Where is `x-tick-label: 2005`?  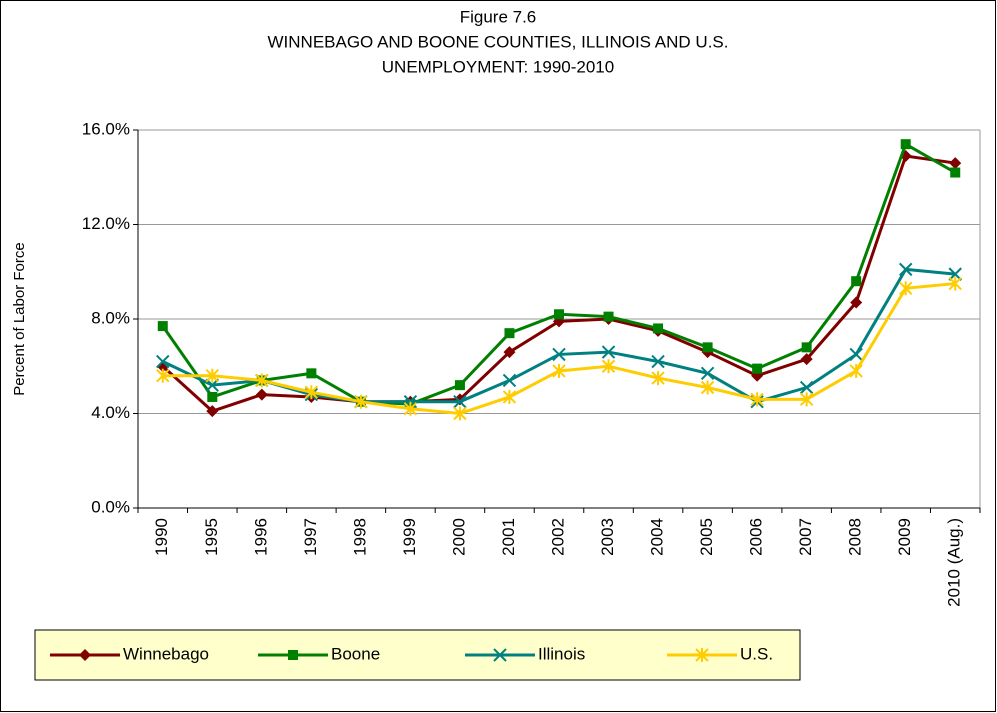
x-tick-label: 2005 is located at coordinates (706, 537).